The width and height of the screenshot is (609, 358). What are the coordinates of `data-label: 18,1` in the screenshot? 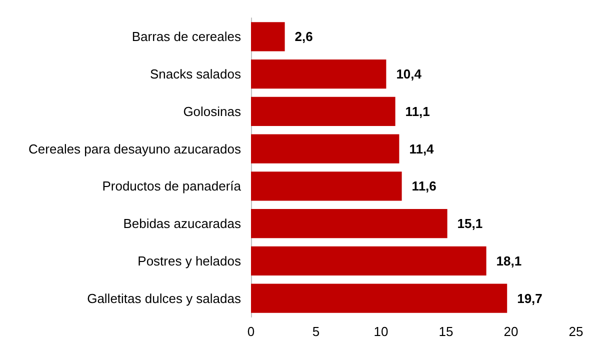 It's located at (509, 260).